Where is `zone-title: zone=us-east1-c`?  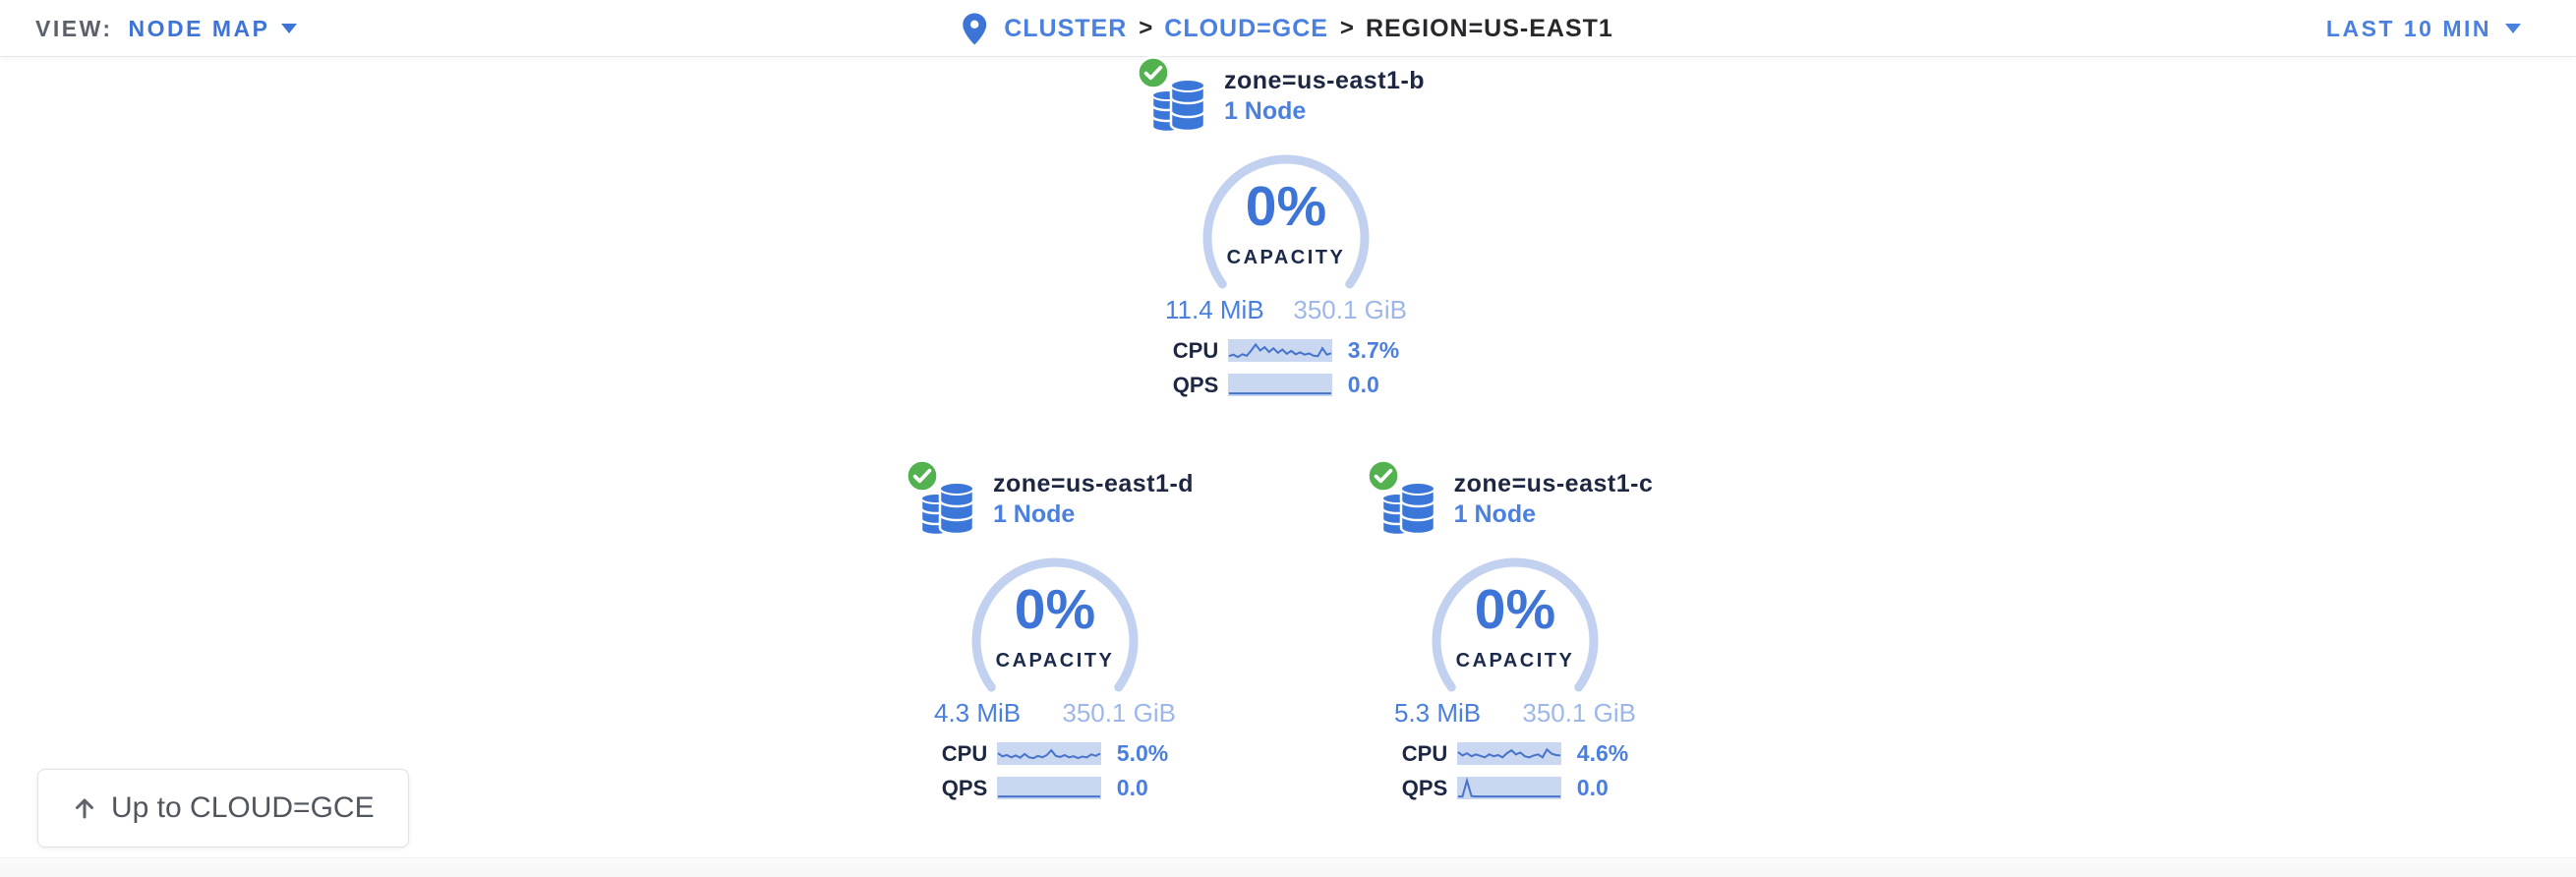 zone-title: zone=us-east1-c is located at coordinates (1553, 483).